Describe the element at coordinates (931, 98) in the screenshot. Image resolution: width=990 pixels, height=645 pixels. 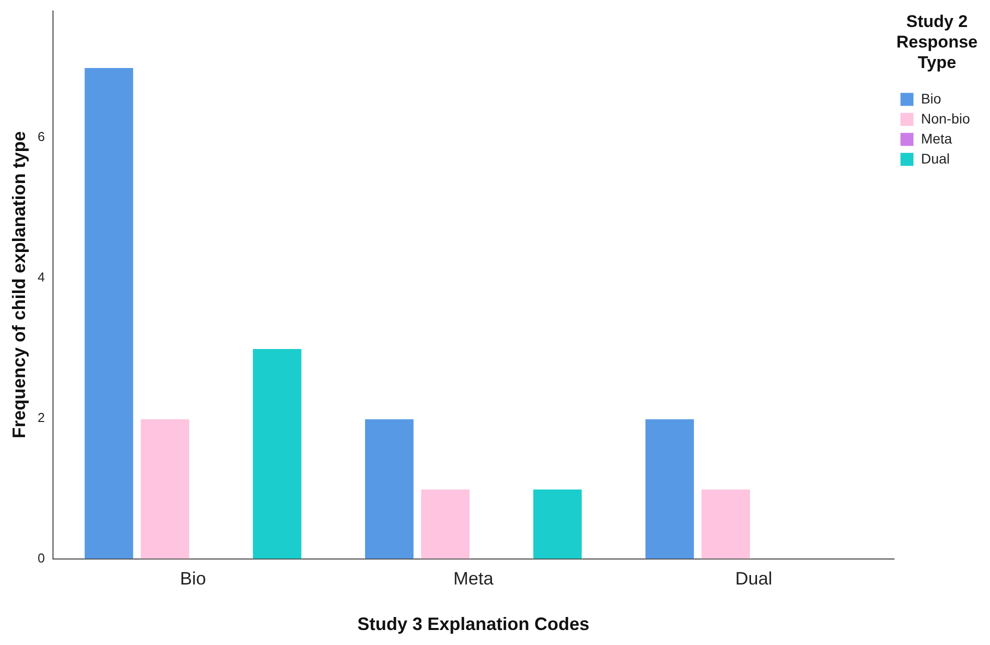
I see `legend-label: Bio` at that location.